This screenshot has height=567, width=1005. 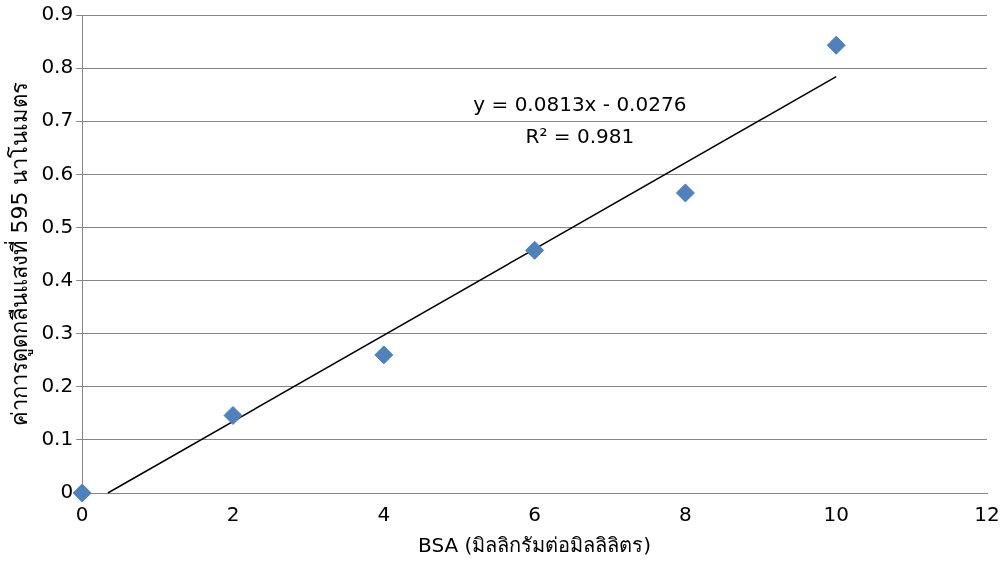 What do you see at coordinates (57, 384) in the screenshot?
I see `y-tick-label: 0.2` at bounding box center [57, 384].